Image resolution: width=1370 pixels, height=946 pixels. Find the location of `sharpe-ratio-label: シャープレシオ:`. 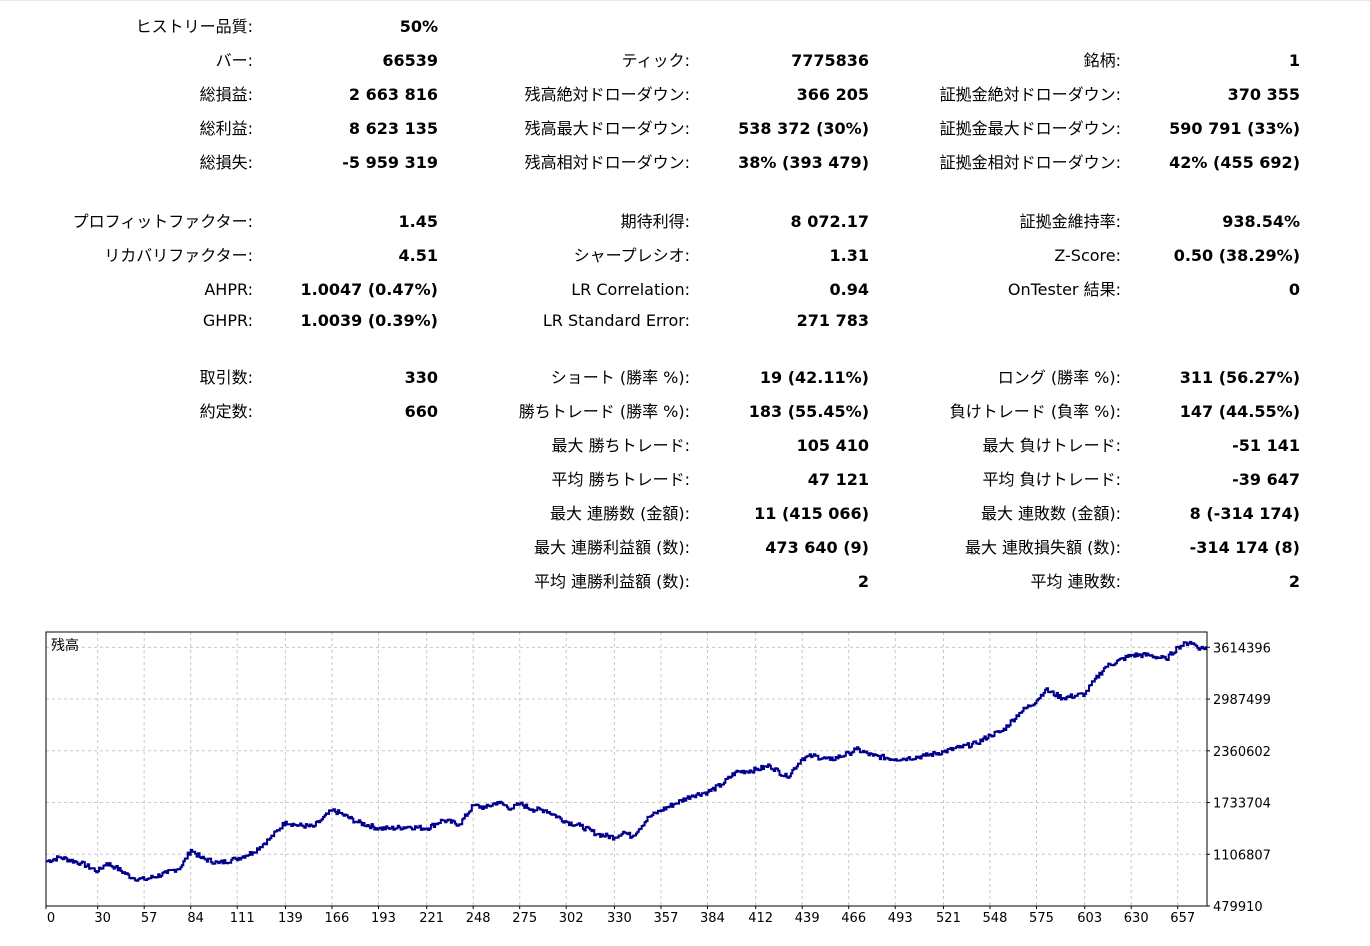

sharpe-ratio-label: シャープレシオ: is located at coordinates (631, 255).